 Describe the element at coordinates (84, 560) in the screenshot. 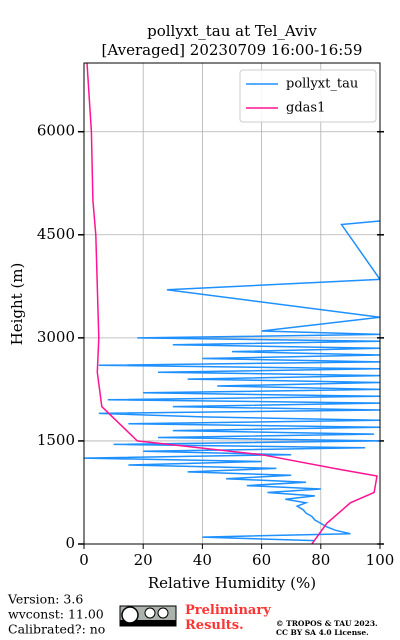

I see `x-tick-label: 0` at that location.